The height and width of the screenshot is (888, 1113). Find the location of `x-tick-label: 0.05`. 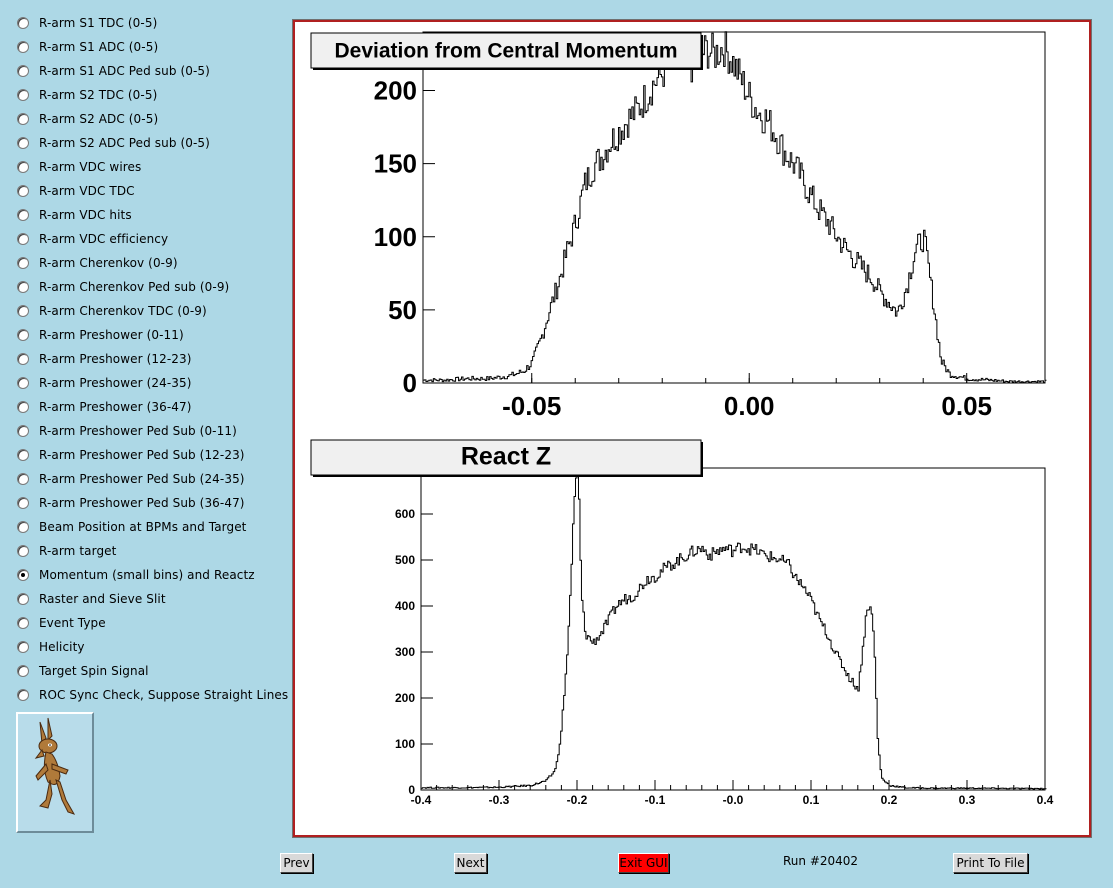

x-tick-label: 0.05 is located at coordinates (966, 406).